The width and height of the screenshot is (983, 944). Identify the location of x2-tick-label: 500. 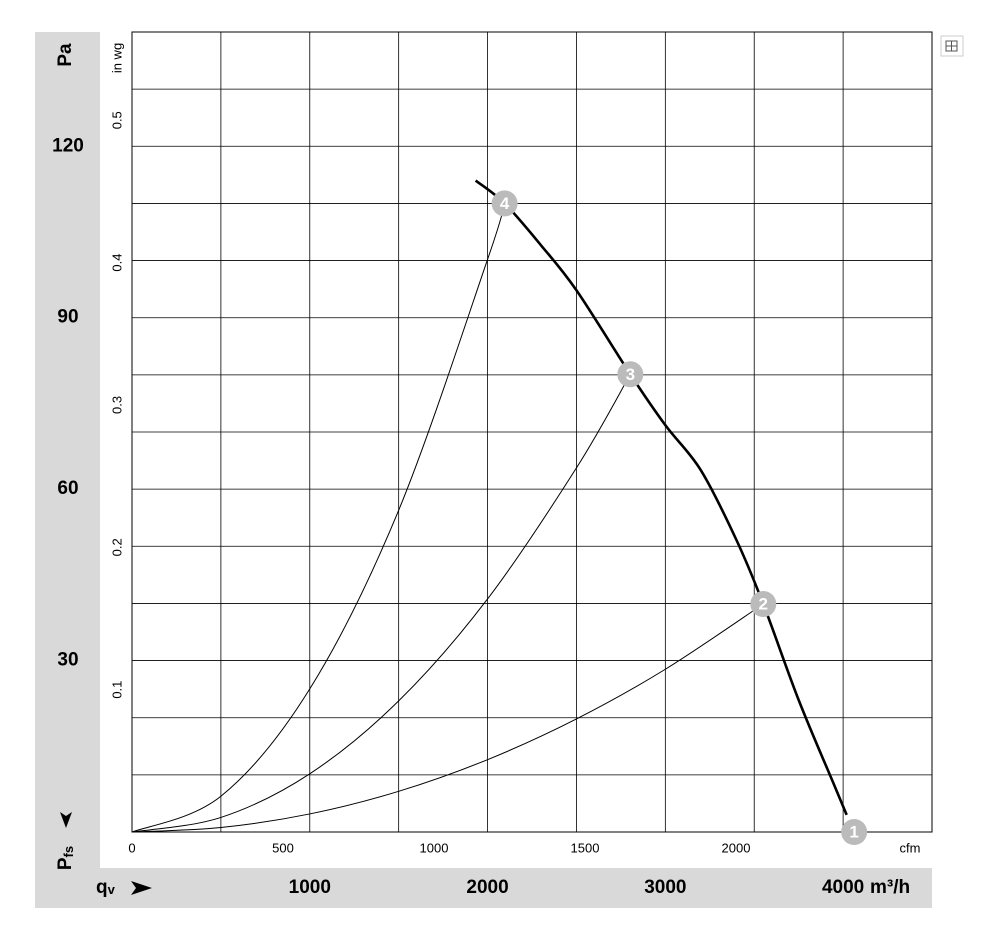
(283, 847).